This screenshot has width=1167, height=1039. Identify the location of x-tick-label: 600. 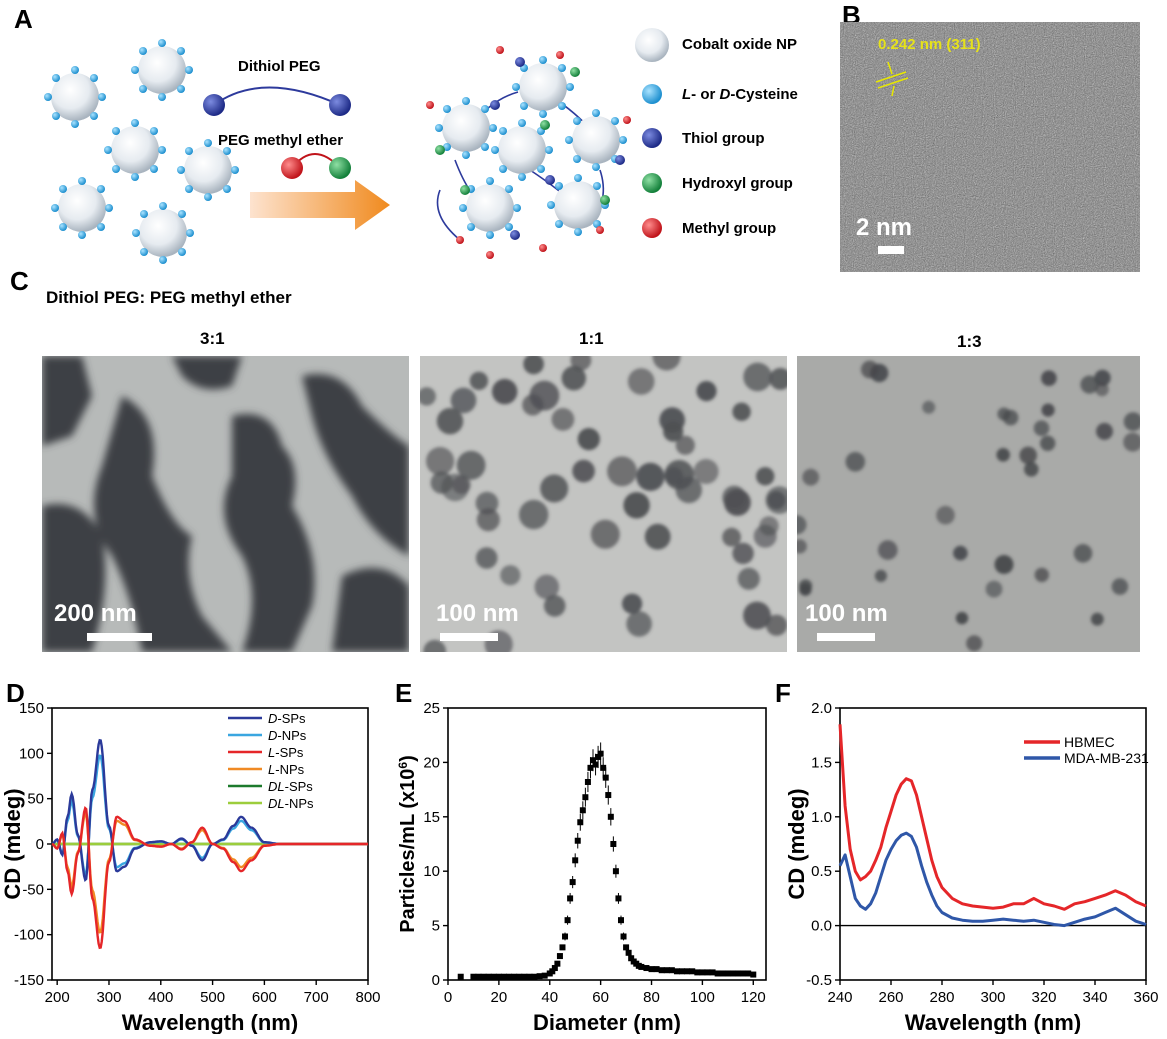
(264, 997).